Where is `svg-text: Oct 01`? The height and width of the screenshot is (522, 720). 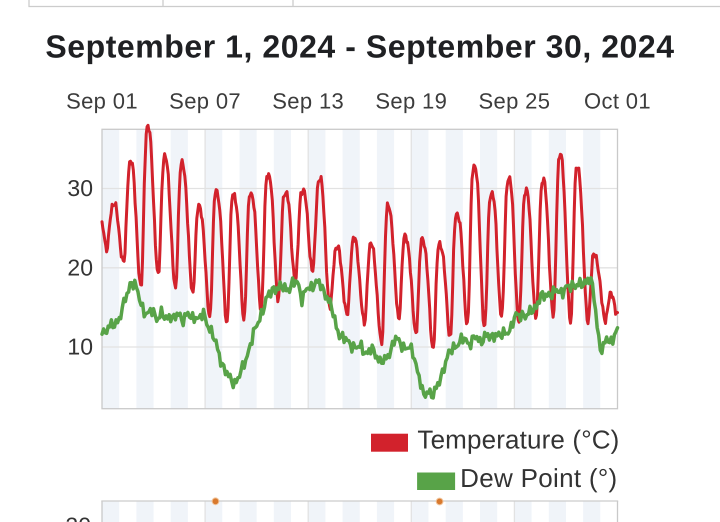 svg-text: Oct 01 is located at coordinates (617, 101).